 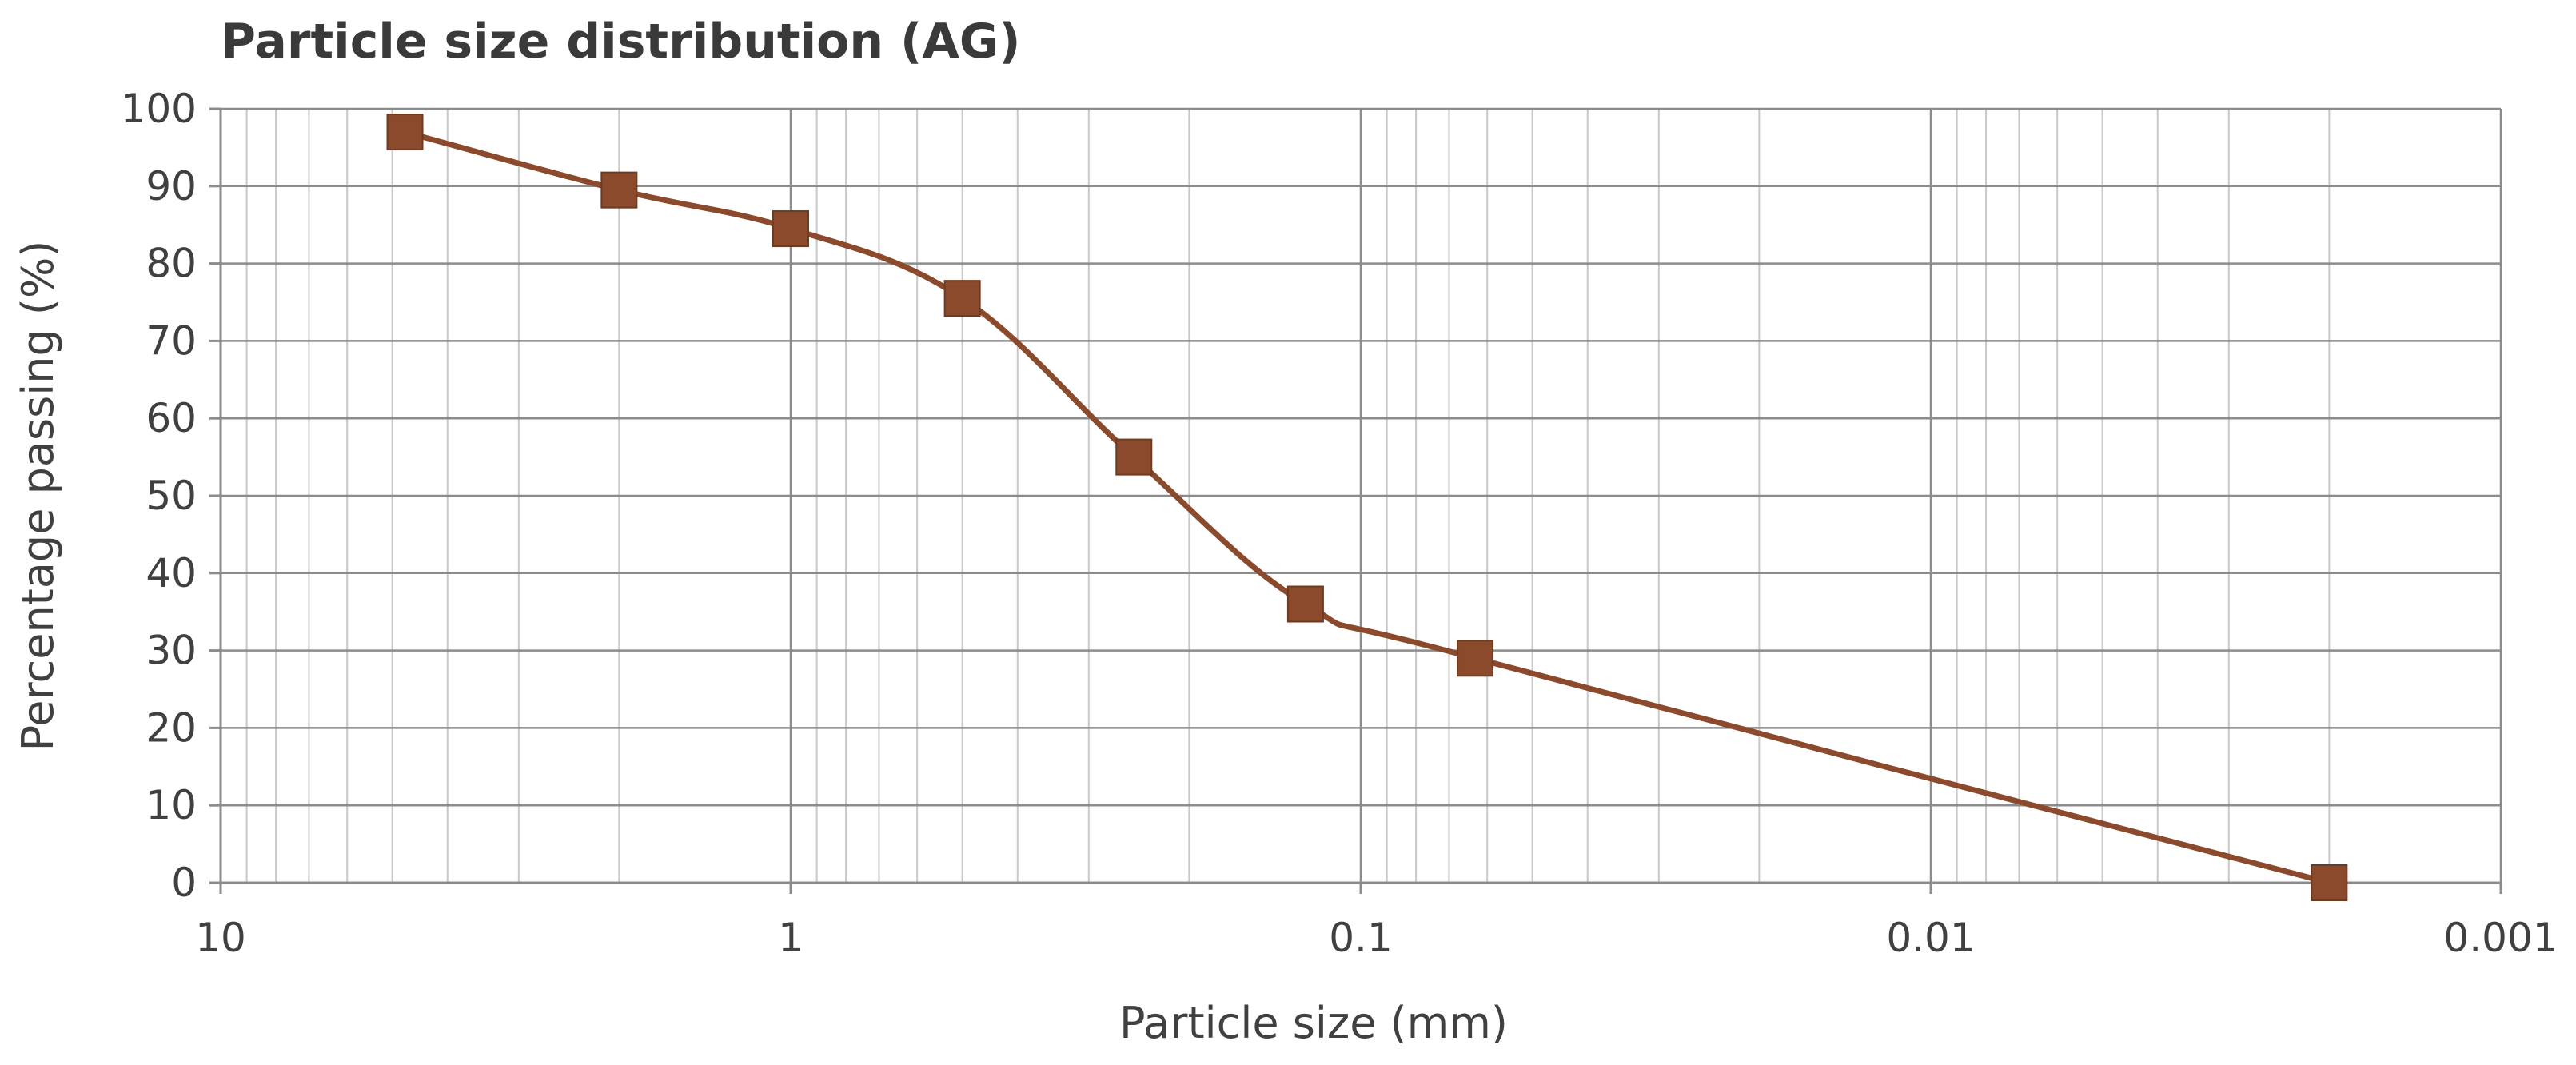 I want to click on chart-title: Particle size distribution (AG), so click(x=621, y=42).